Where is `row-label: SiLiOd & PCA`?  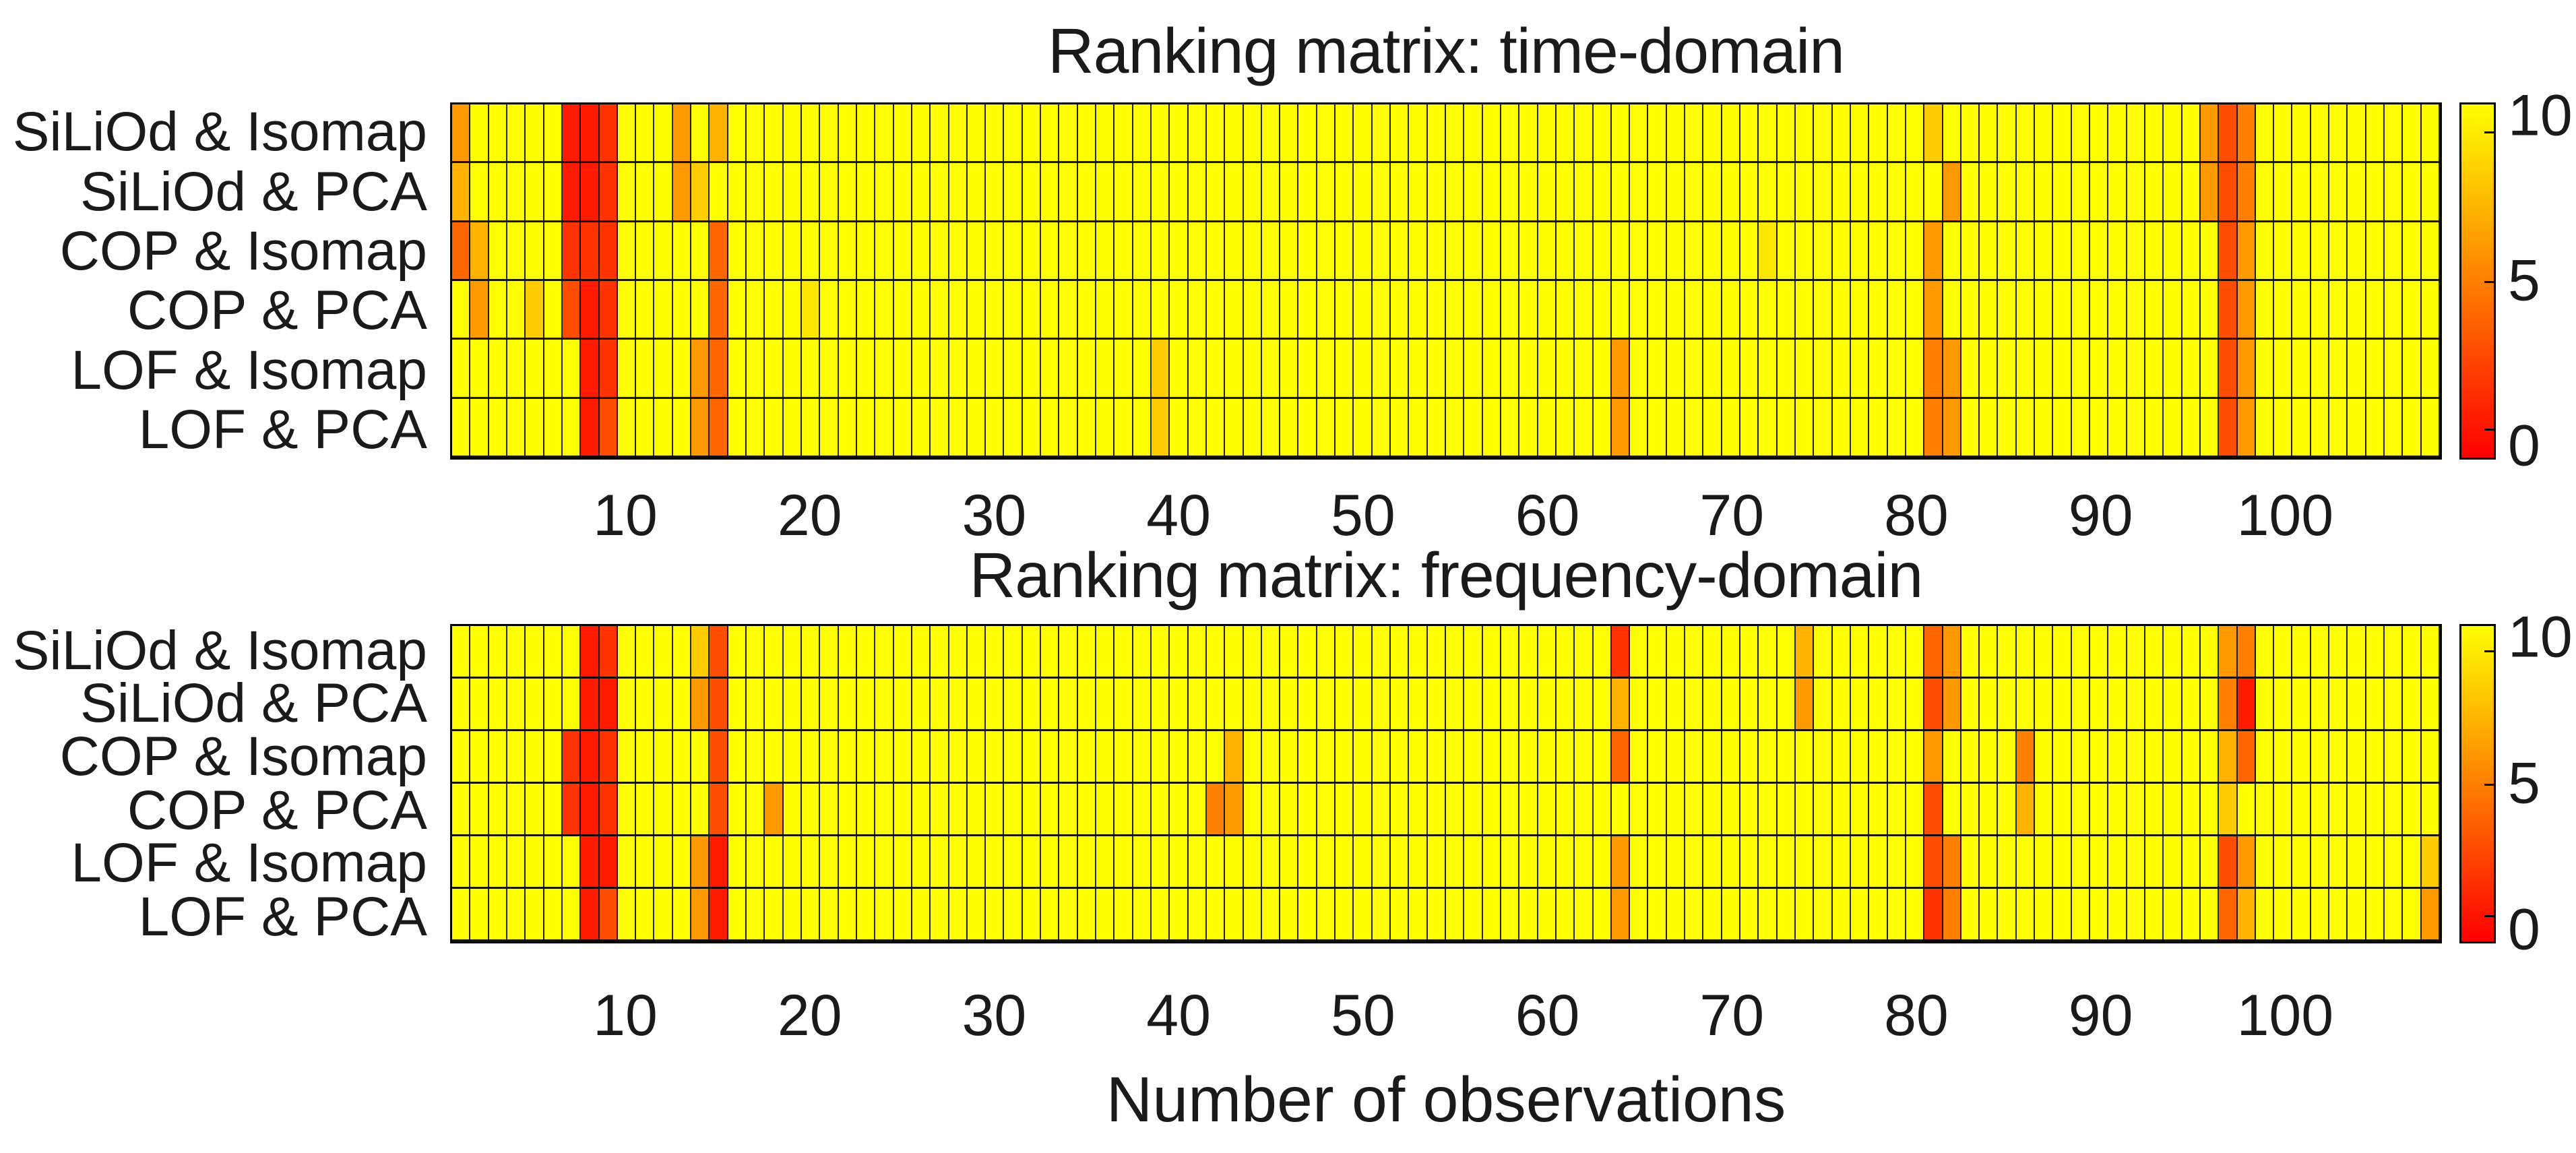 row-label: SiLiOd & PCA is located at coordinates (253, 191).